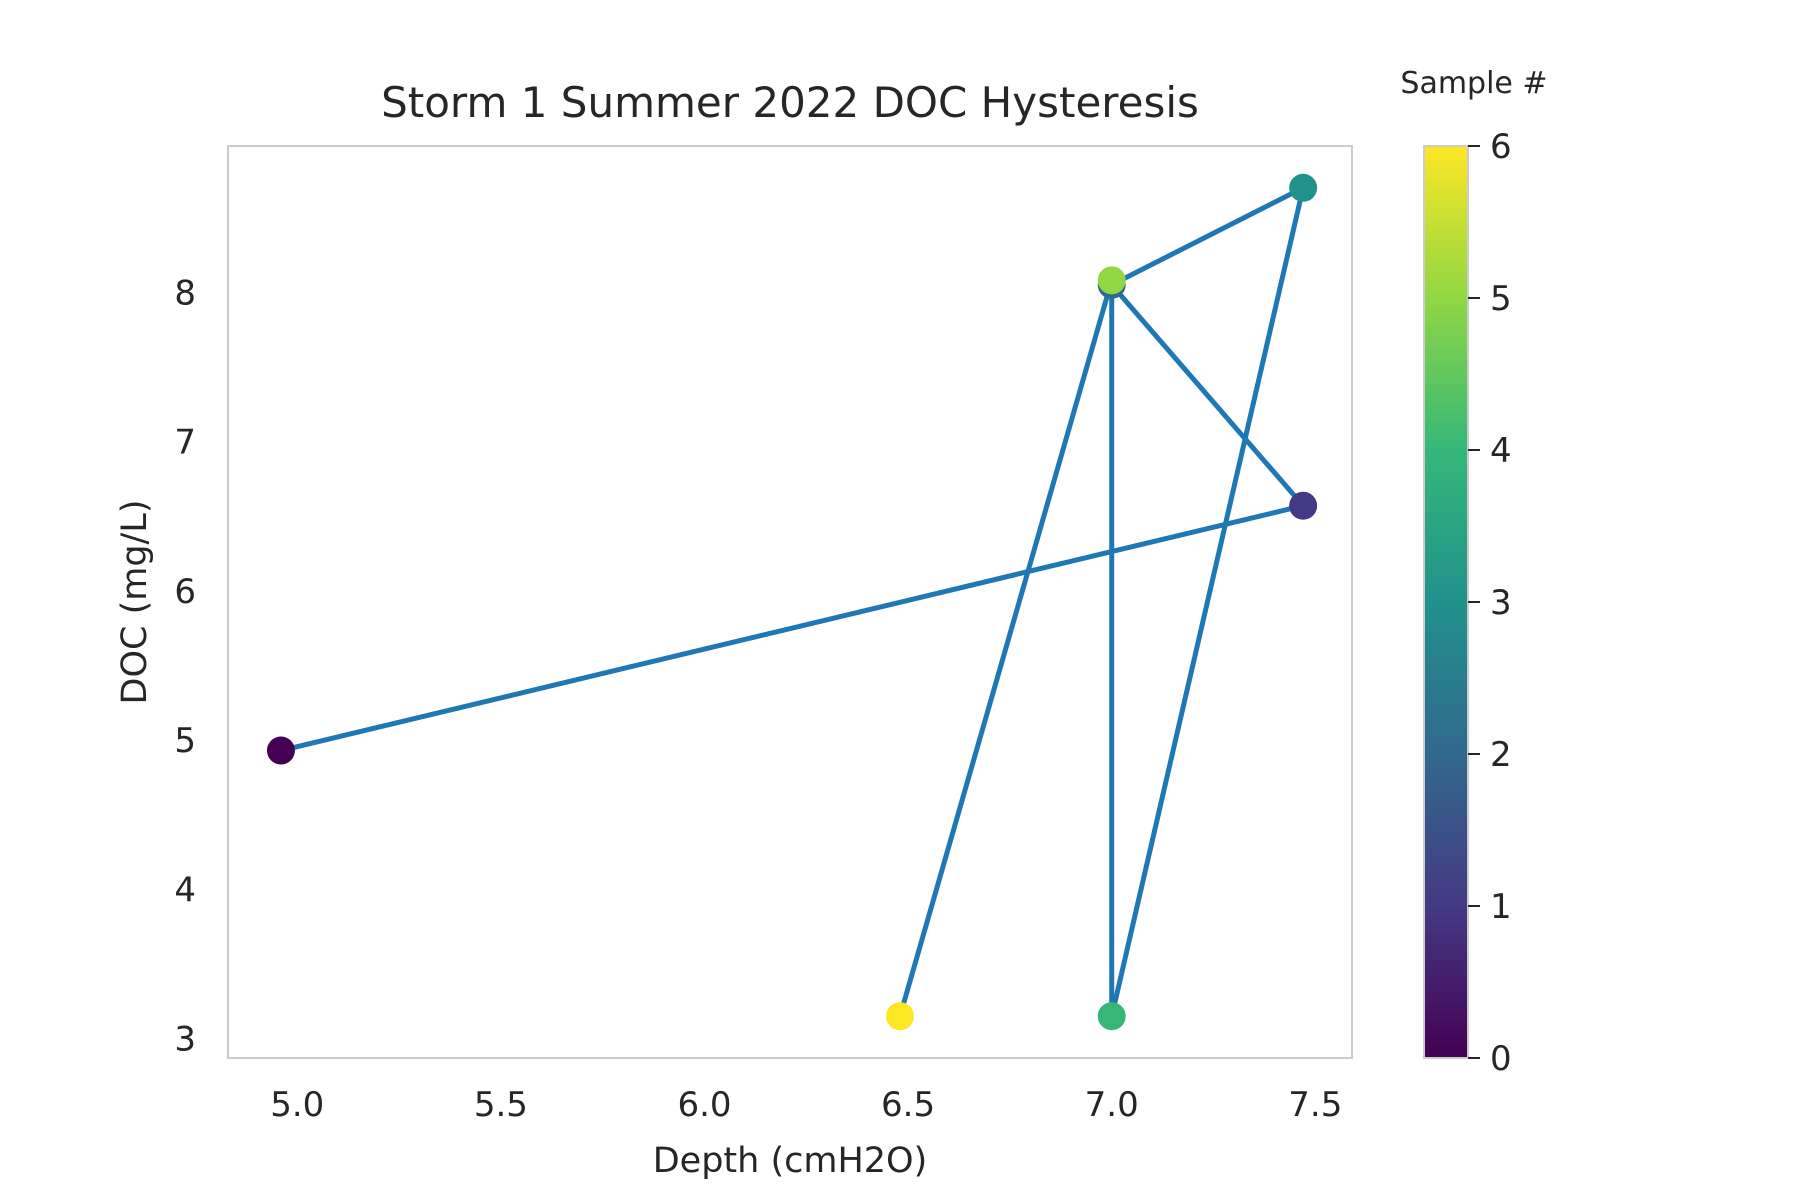 This screenshot has width=1800, height=1200. What do you see at coordinates (1315, 1105) in the screenshot?
I see `x-tick-label: 7.5` at bounding box center [1315, 1105].